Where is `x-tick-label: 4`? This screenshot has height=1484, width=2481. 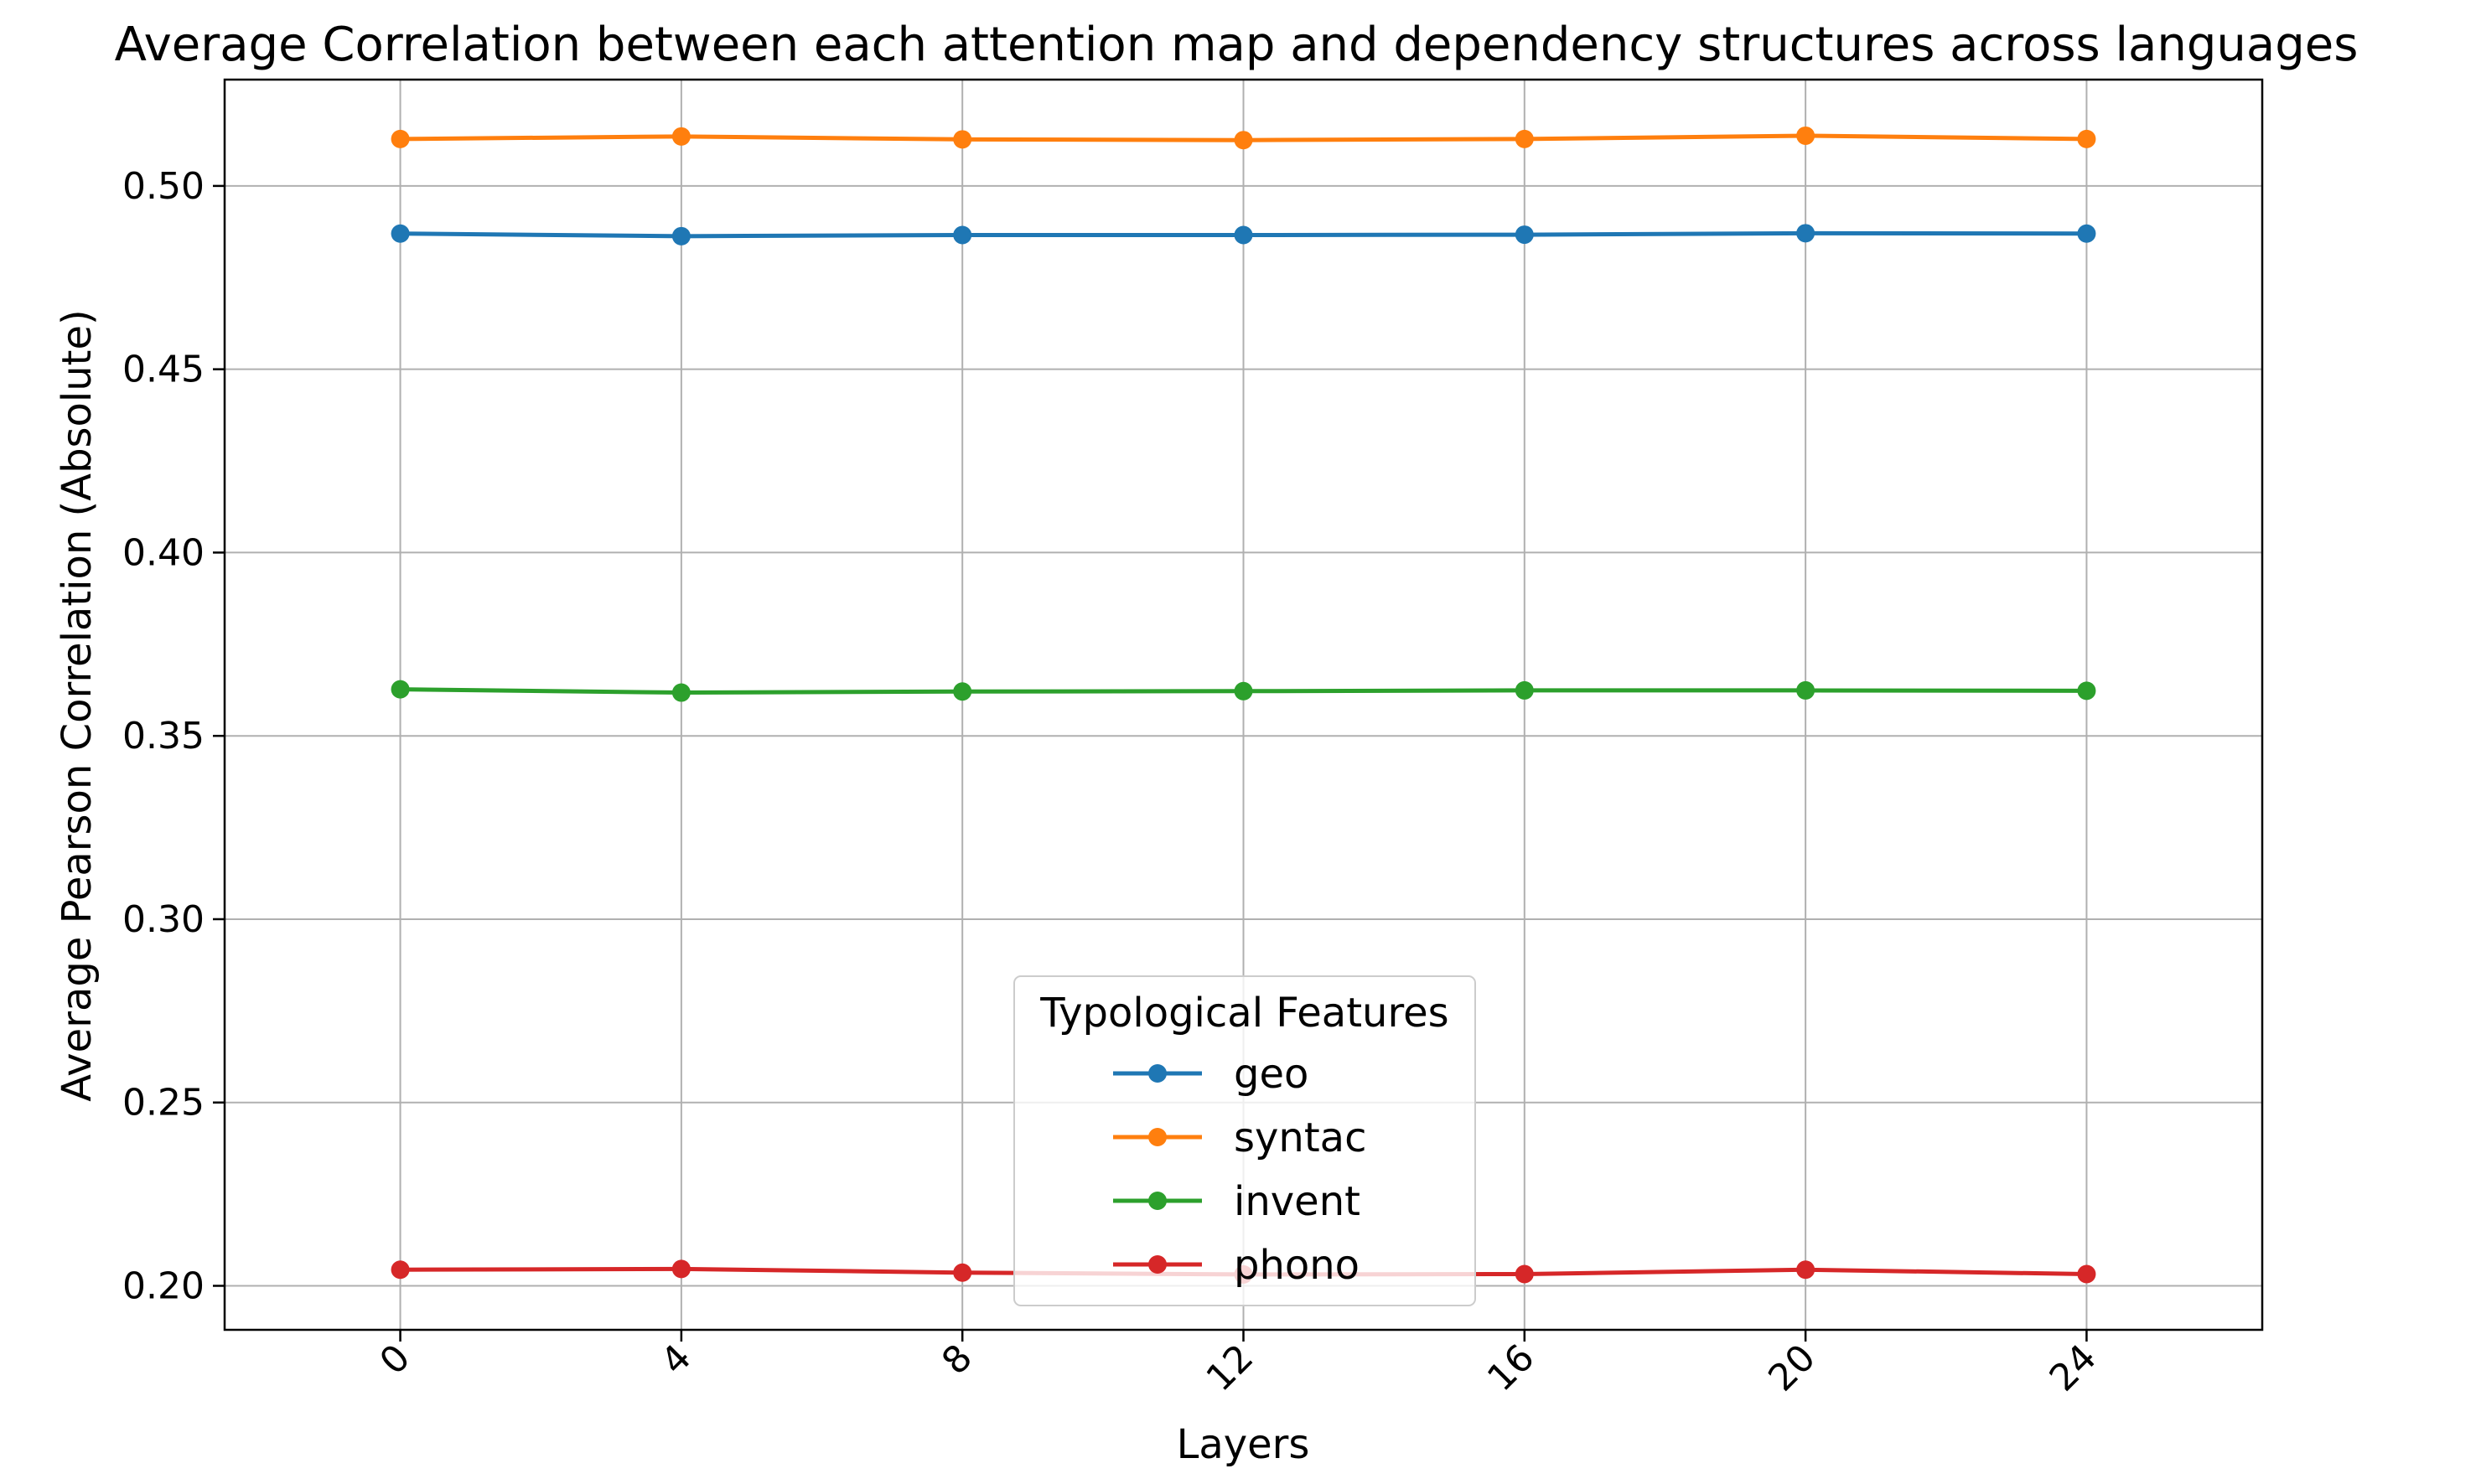
x-tick-label: 4 is located at coordinates (676, 1360).